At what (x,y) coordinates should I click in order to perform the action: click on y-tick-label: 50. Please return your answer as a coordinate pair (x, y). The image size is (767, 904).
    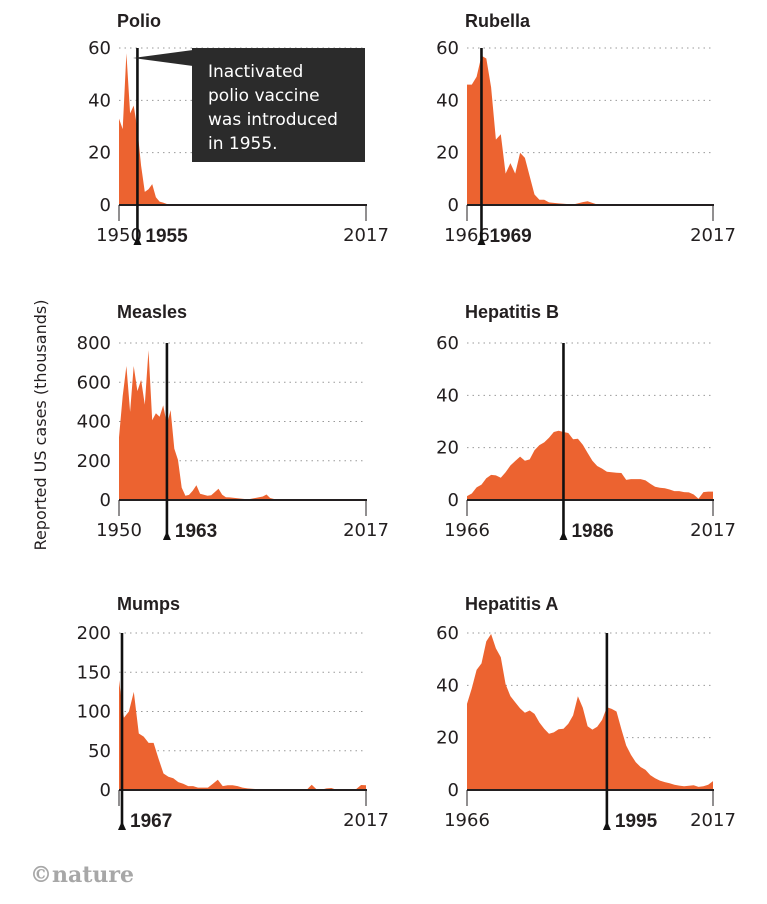
    Looking at the image, I should click on (99, 751).